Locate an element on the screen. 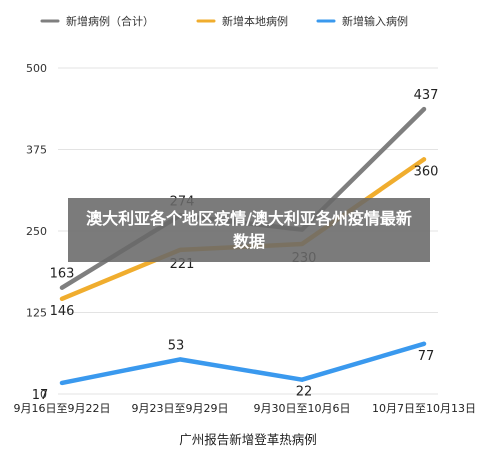  y-tick-label-1: 125 is located at coordinates (36, 313).